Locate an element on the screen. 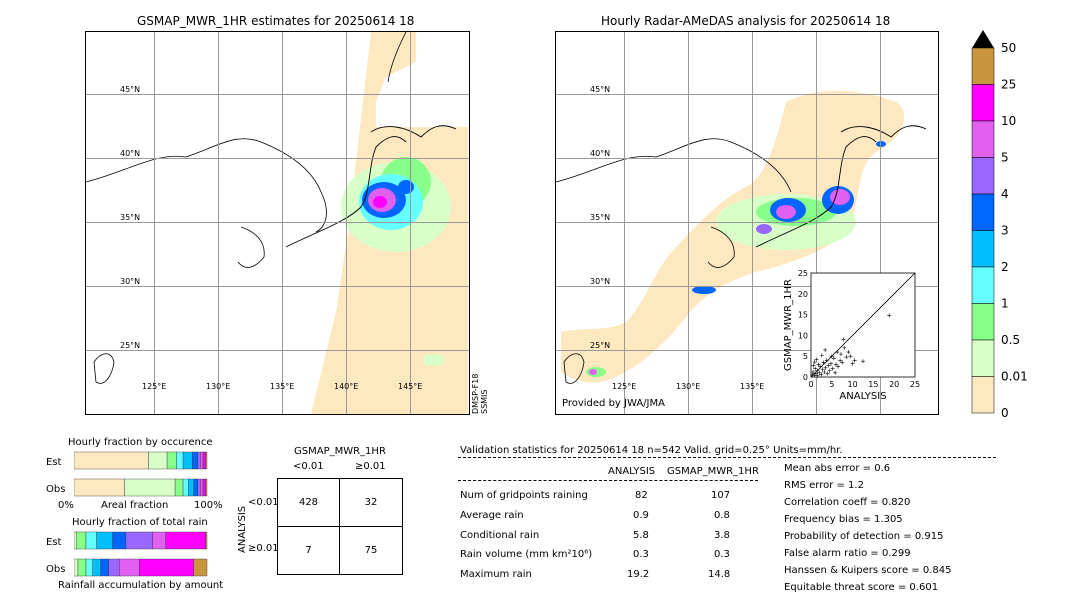 Image resolution: width=1080 pixels, height=612 pixels. stat-analysis: 82 is located at coordinates (641, 495).